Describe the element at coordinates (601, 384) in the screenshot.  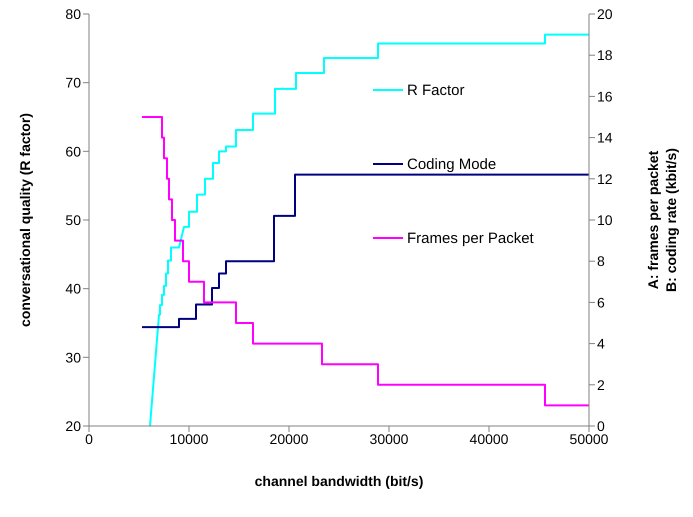
I see `y2-tick-label: 2` at that location.